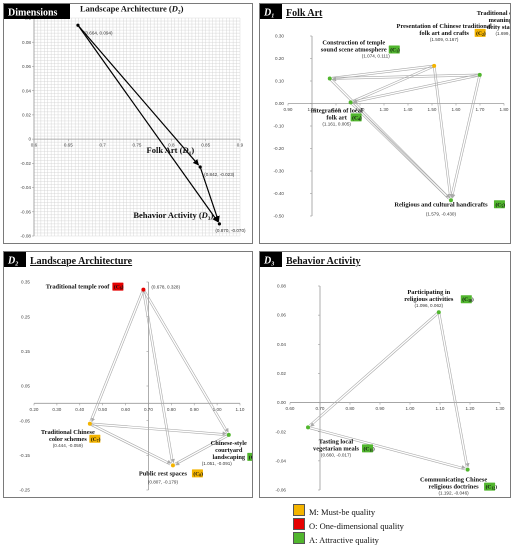 This screenshot has width=512, height=550. I want to click on quality-badge-label: (C5), so click(500, 204).